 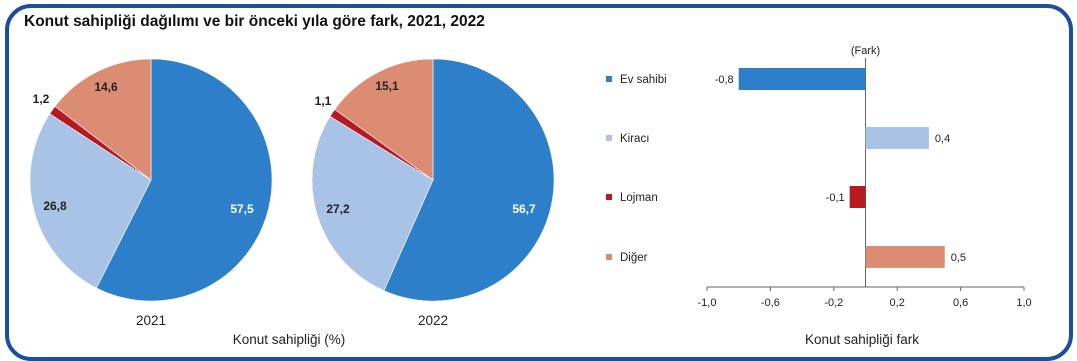 I want to click on legend-label-kiraci: Kiracı, so click(x=634, y=139).